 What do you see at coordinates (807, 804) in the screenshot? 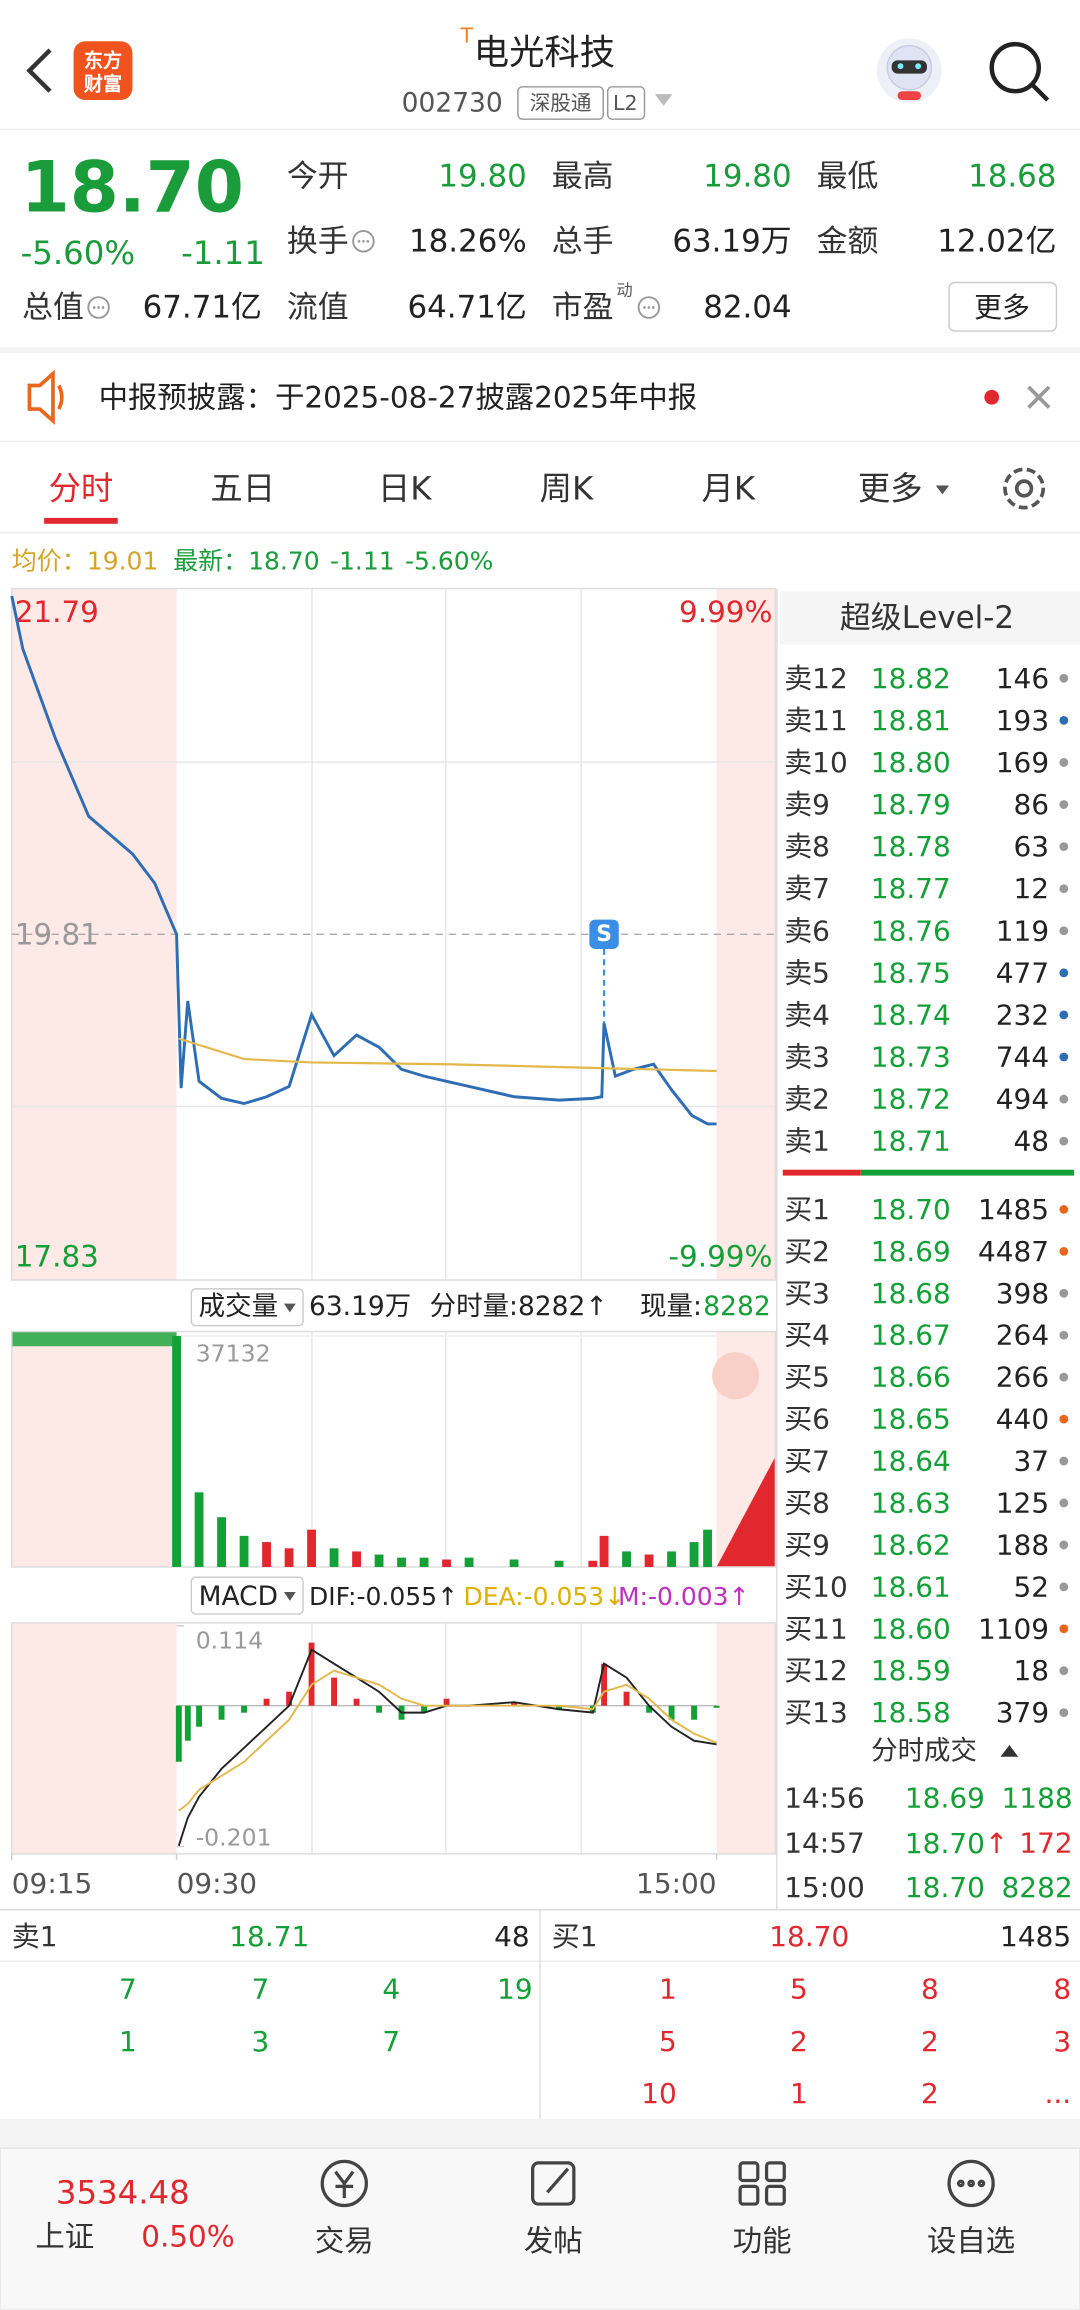
I see `book-label: 卖9` at bounding box center [807, 804].